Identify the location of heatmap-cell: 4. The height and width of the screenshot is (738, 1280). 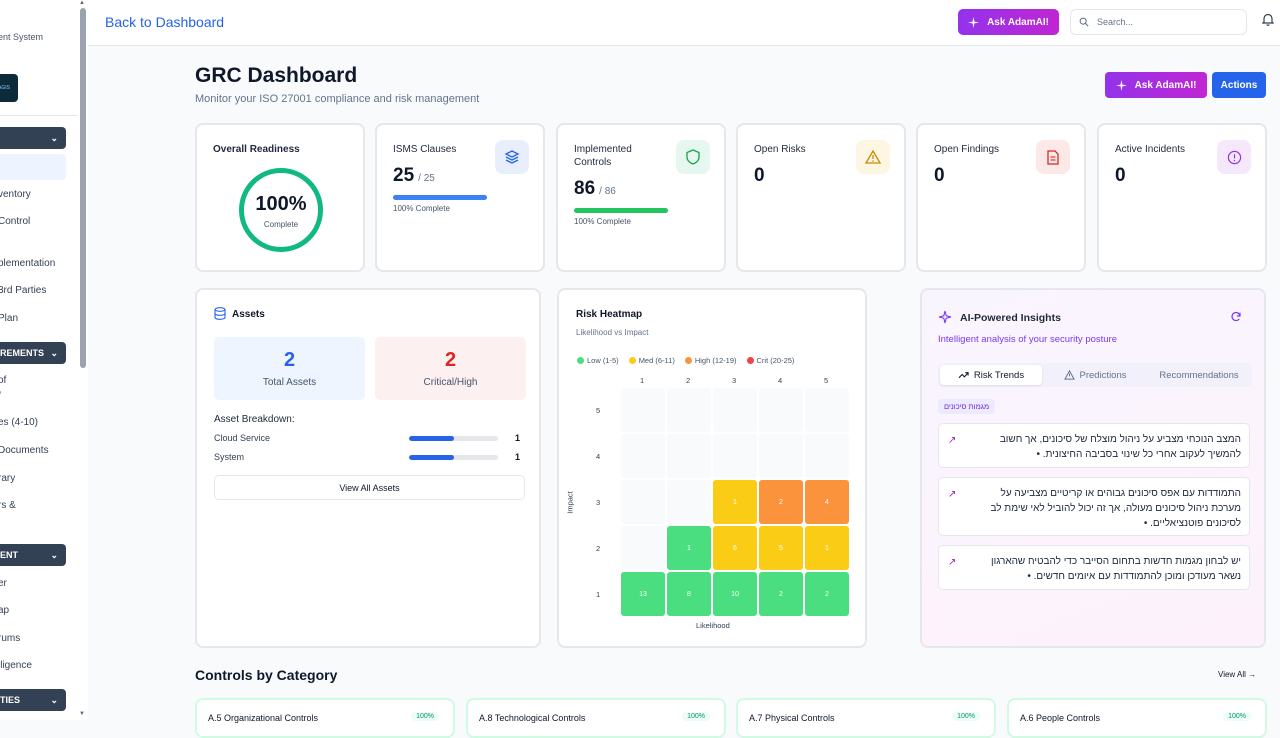
(827, 502).